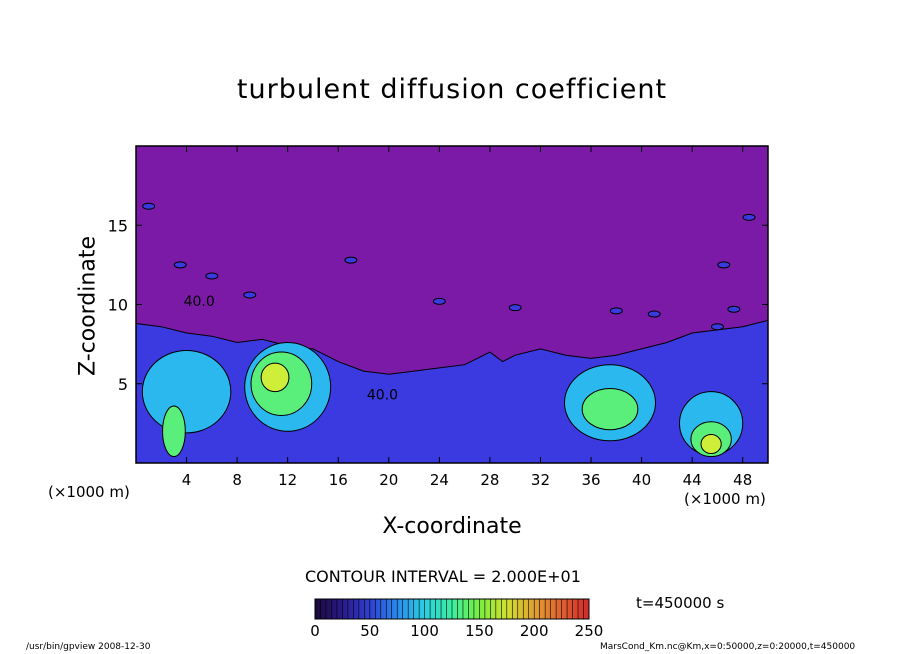  Describe the element at coordinates (680, 603) in the screenshot. I see `time-label: t=450000 s` at that location.